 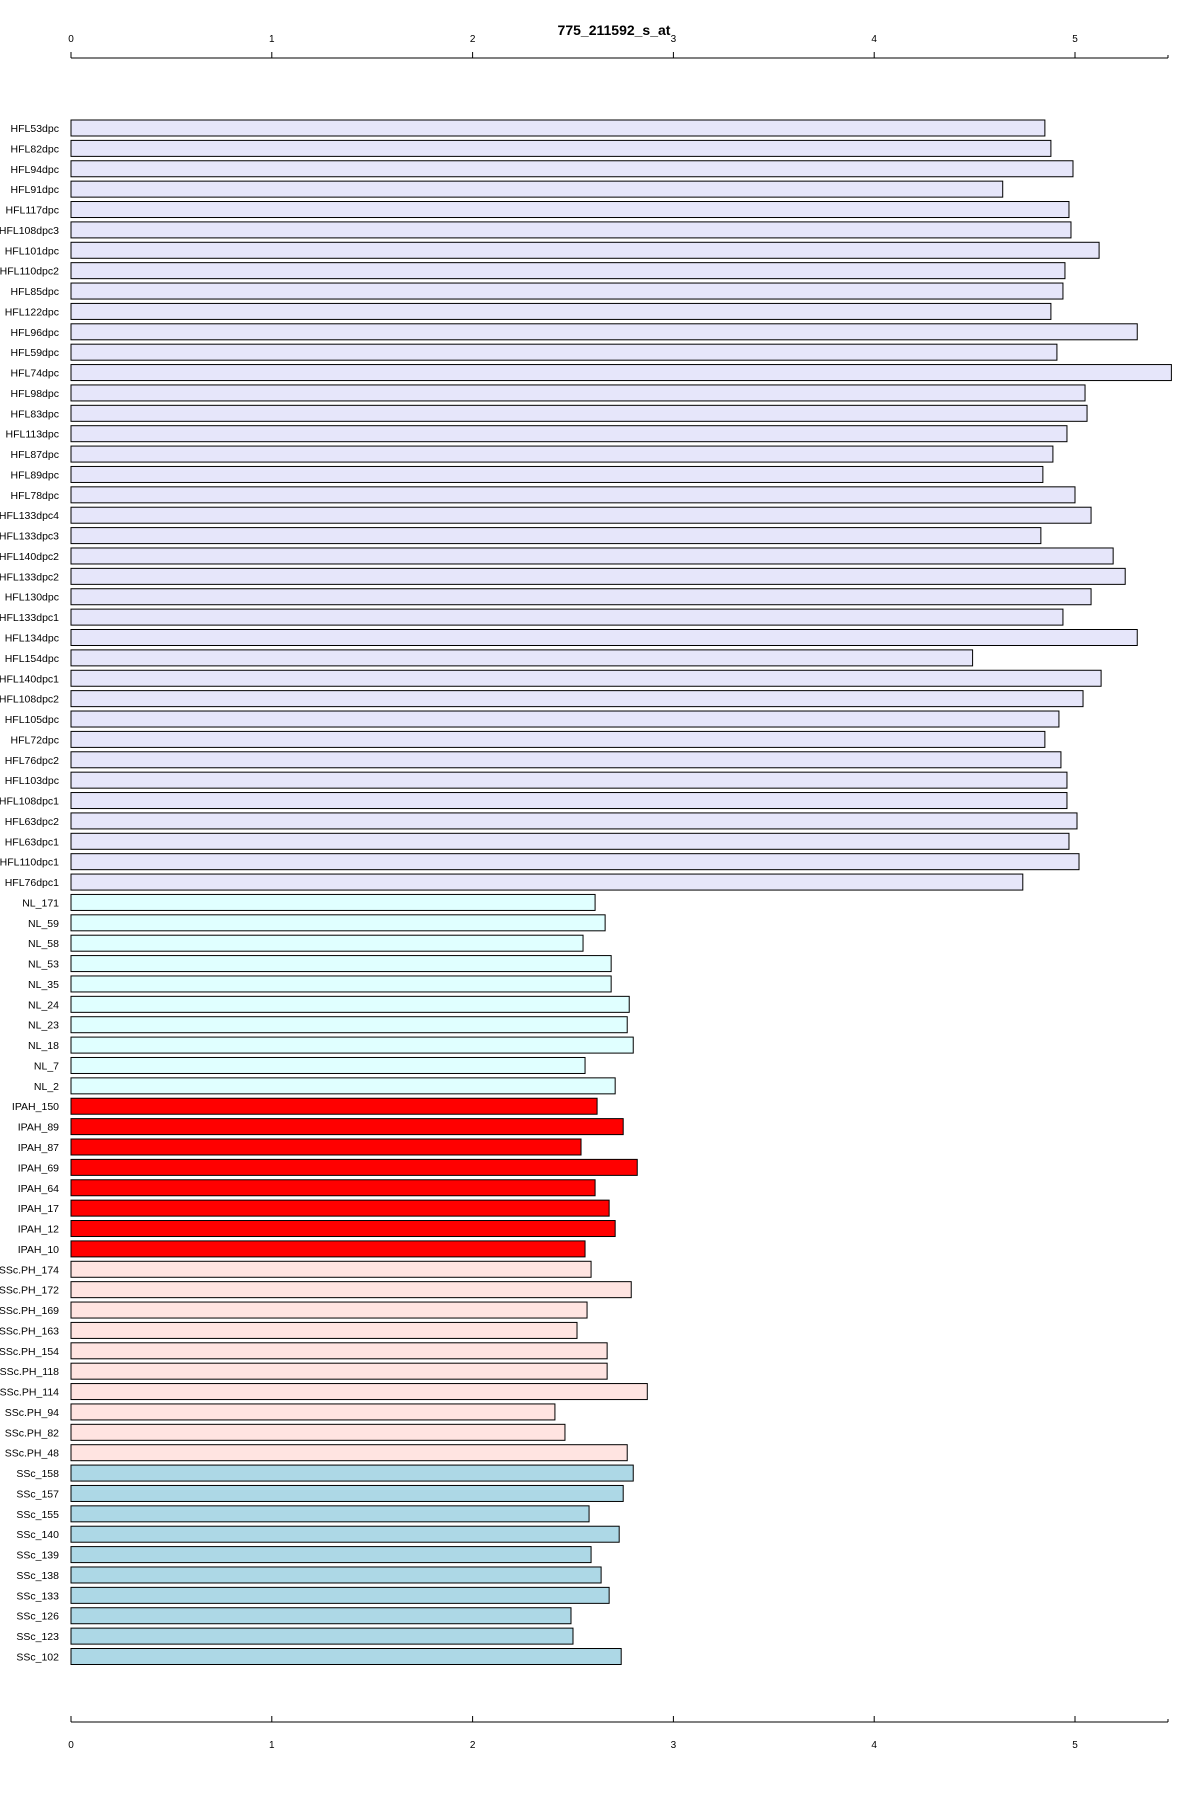 What do you see at coordinates (567, 291) in the screenshot?
I see `bar-HFL85dpc` at bounding box center [567, 291].